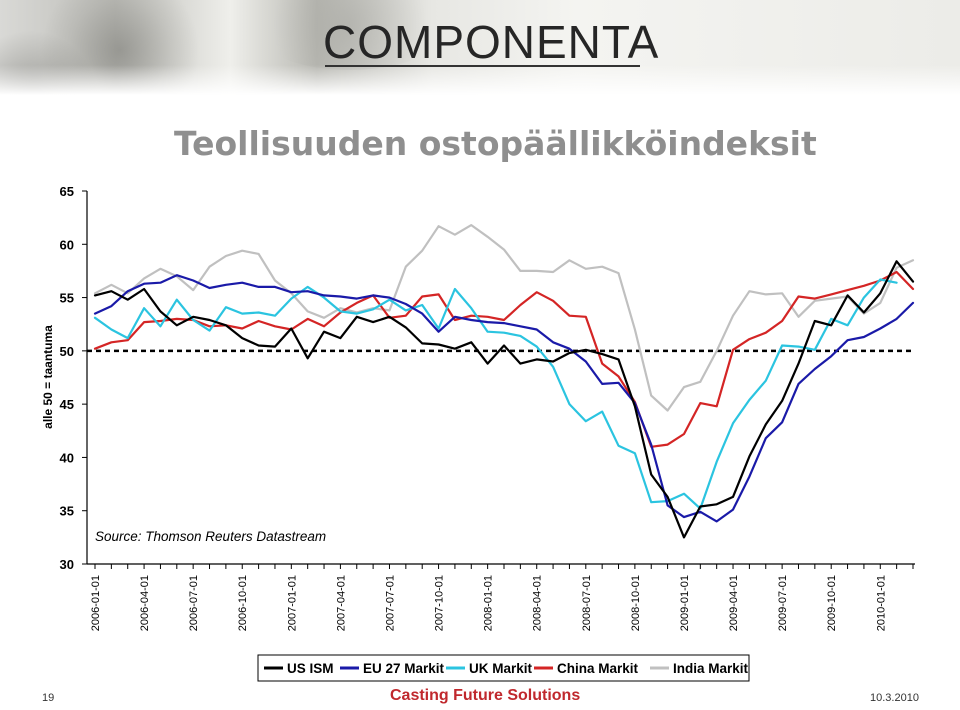  I want to click on y-tick-label: 55, so click(67, 298).